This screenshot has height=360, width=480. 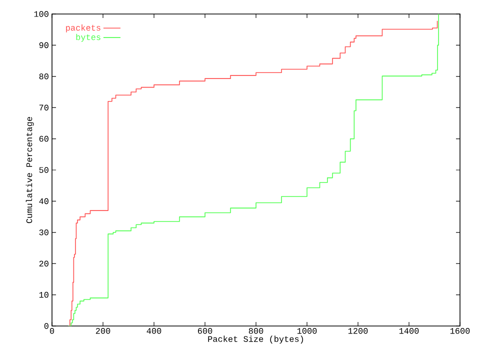 I want to click on y-tick-label: 30, so click(x=43, y=233).